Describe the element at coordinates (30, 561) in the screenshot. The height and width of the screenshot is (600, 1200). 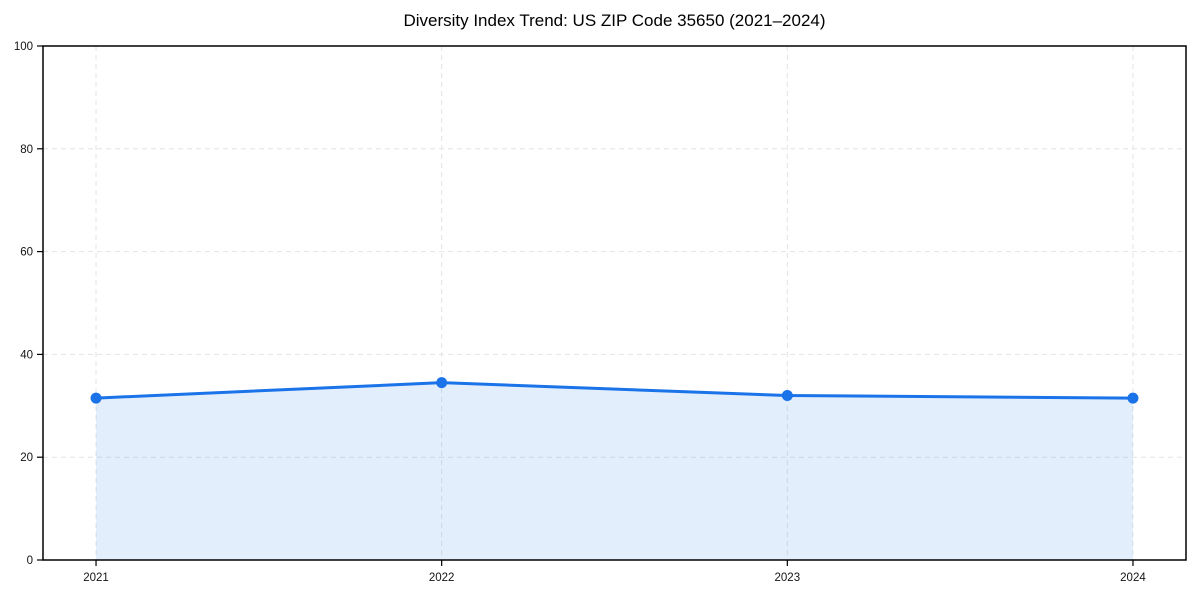
I see `y-tick-label: 0` at that location.